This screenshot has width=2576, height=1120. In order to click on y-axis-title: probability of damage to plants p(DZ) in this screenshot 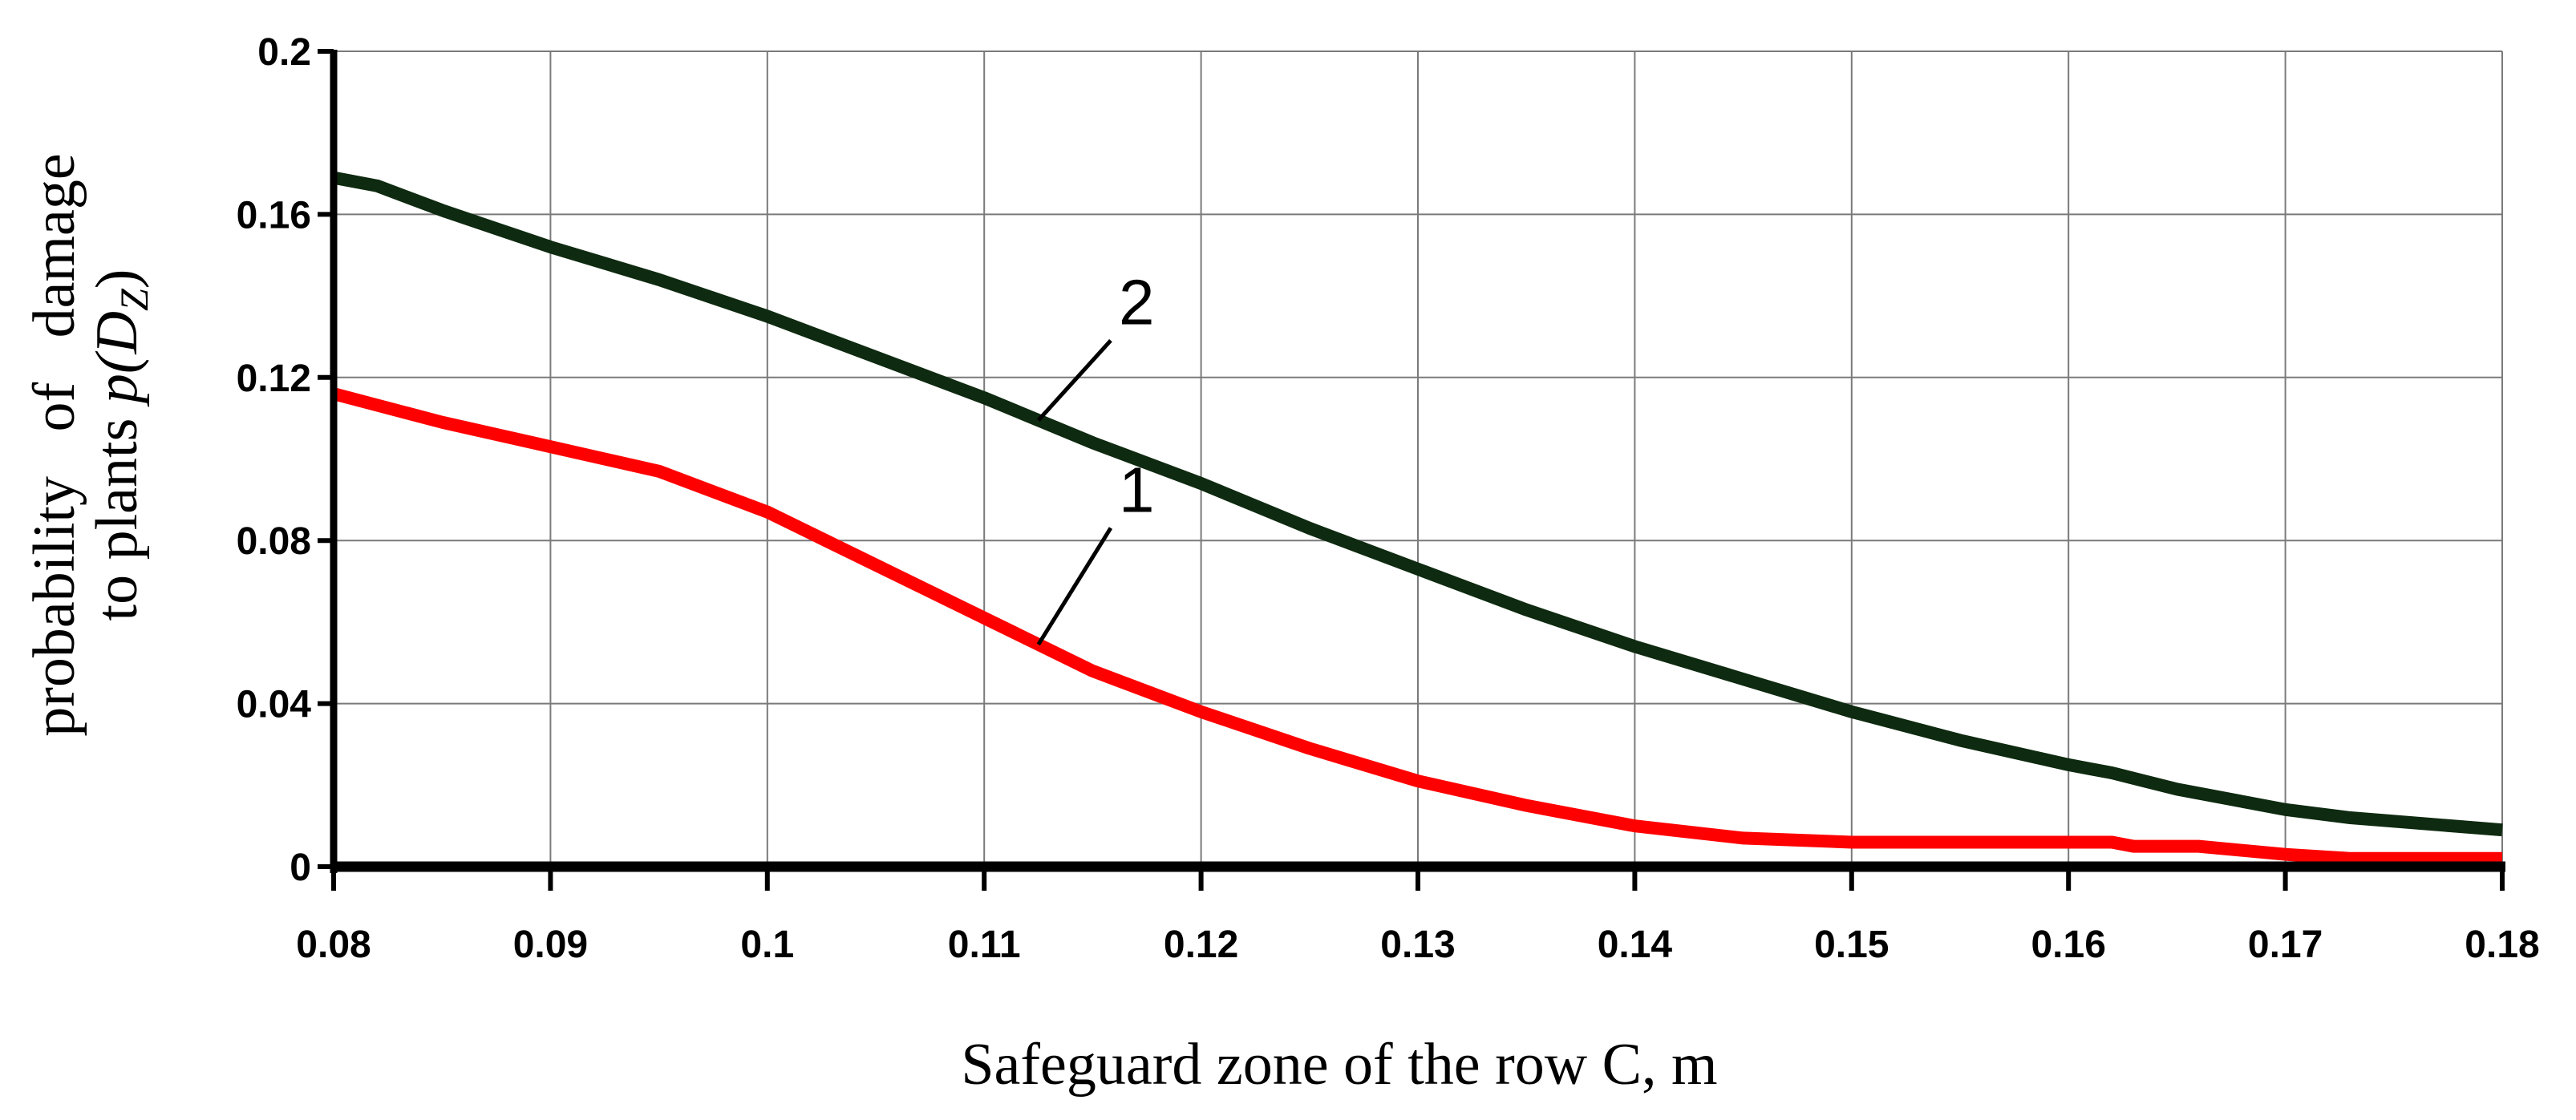, I will do `click(89, 444)`.